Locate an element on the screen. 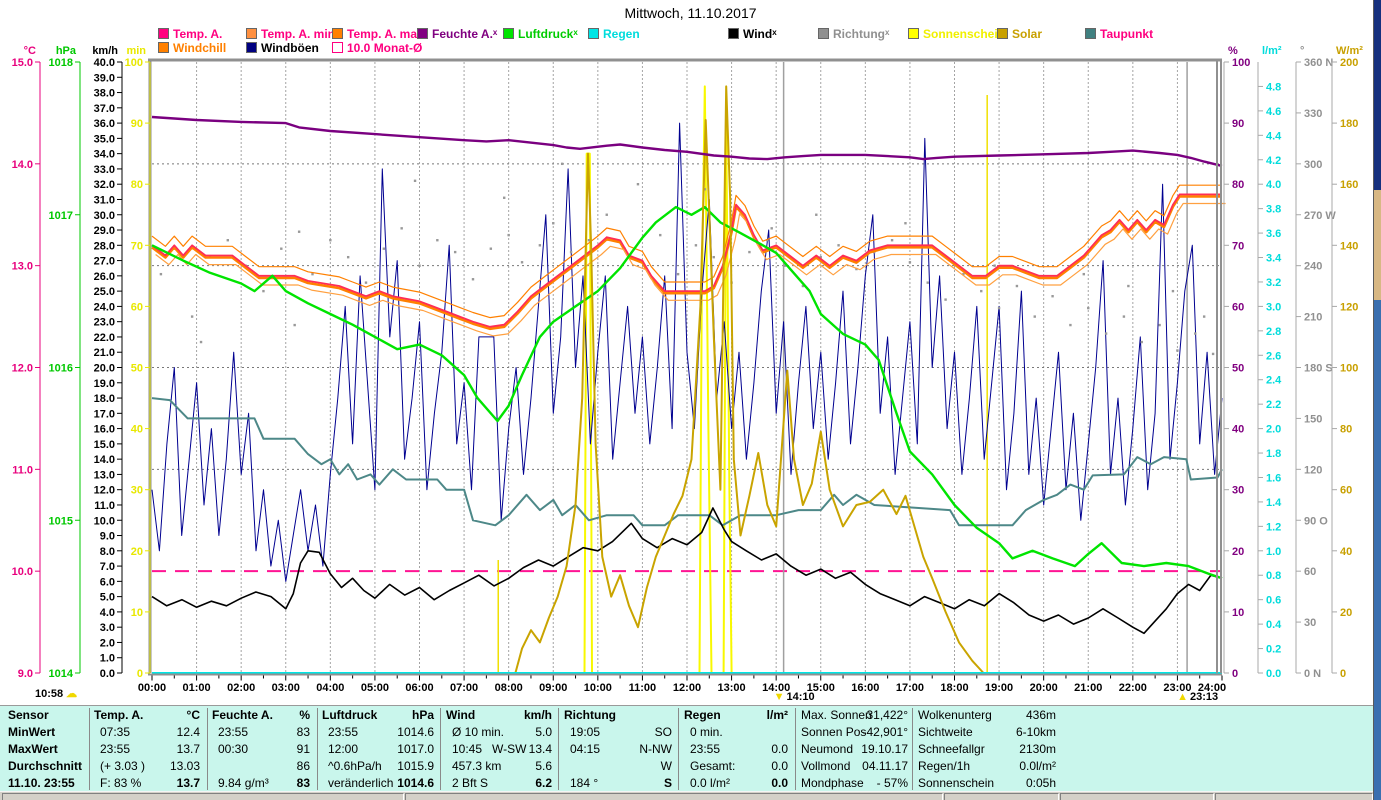  annotation-time: 23:13 is located at coordinates (1204, 697).